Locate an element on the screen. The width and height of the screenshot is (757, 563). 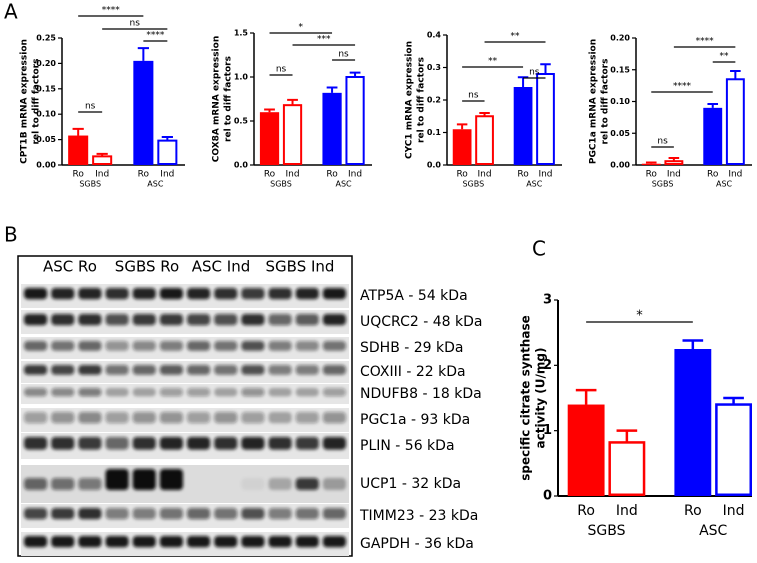
significance-label: *** is located at coordinates (324, 40).